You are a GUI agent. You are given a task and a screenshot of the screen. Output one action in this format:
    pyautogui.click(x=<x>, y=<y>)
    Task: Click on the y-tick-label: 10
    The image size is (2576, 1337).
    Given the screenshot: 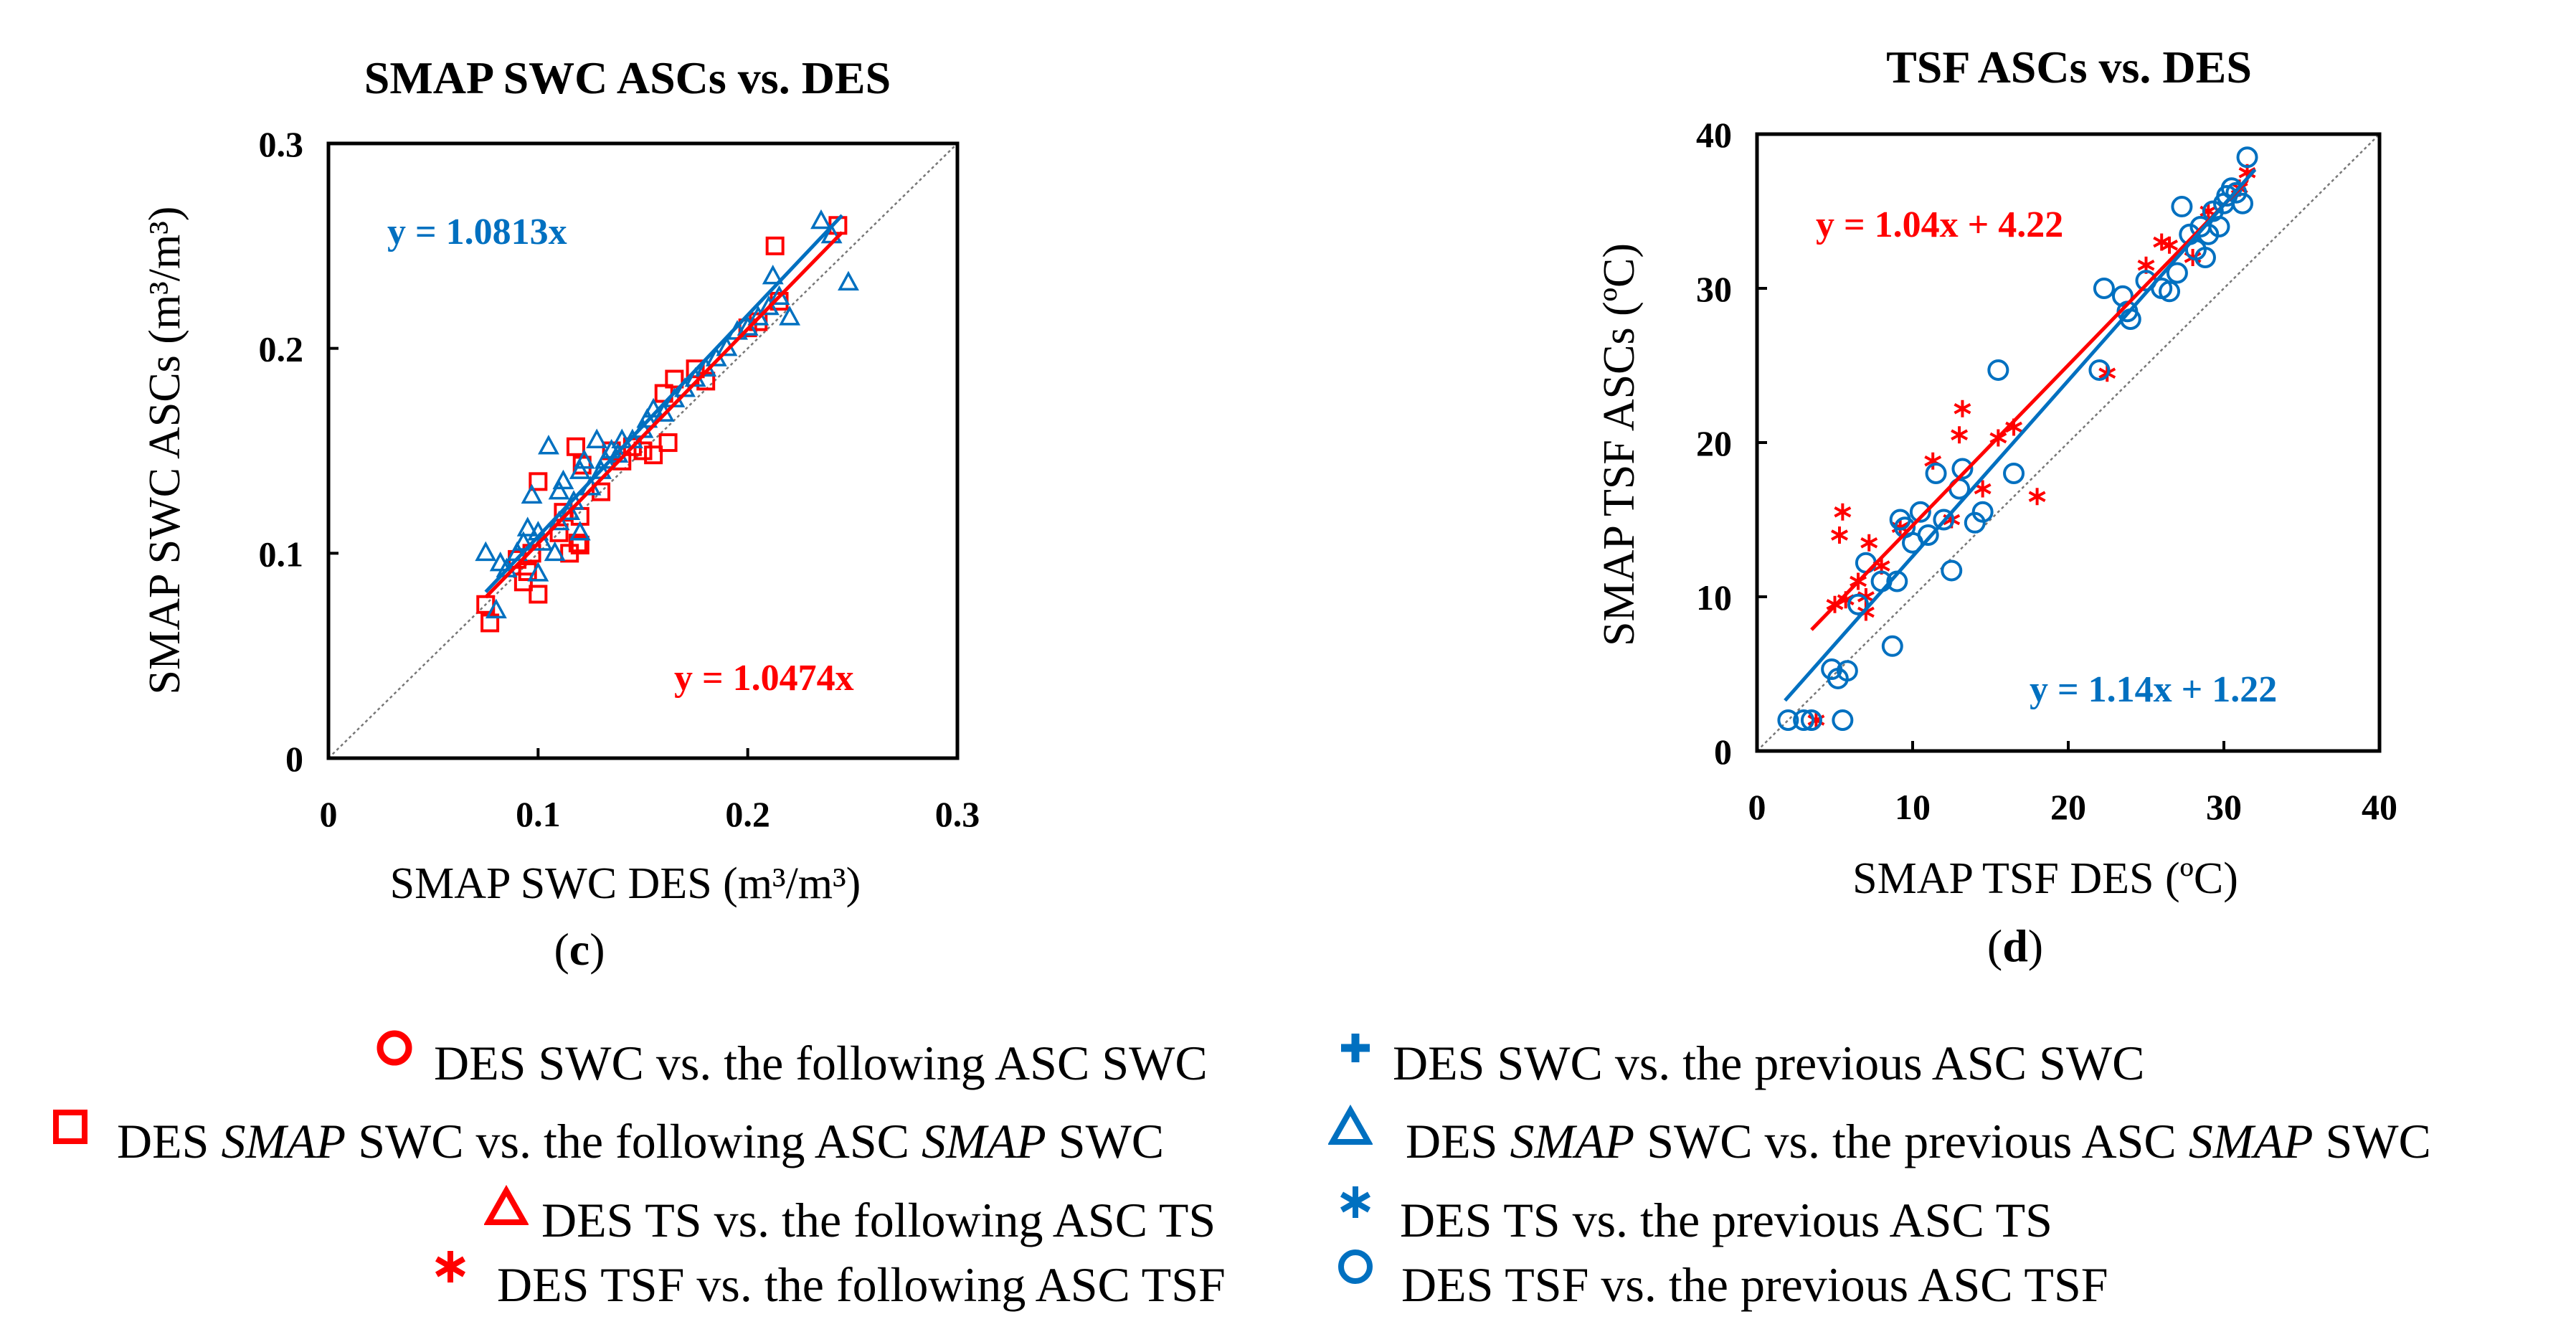 What is the action you would take?
    pyautogui.click(x=1714, y=597)
    